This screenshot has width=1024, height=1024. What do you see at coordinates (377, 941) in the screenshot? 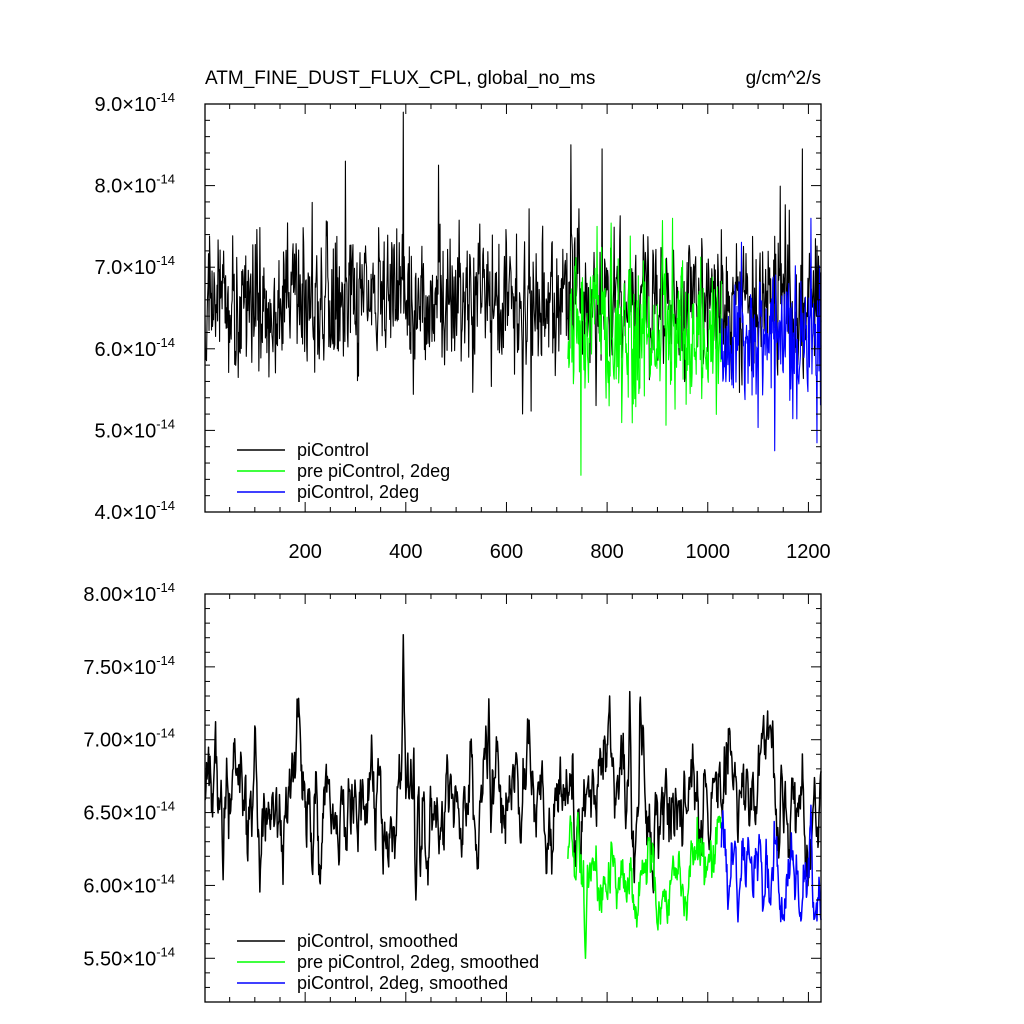
I see `legend-label-picontrol-smoothed: piControl, smoothed` at bounding box center [377, 941].